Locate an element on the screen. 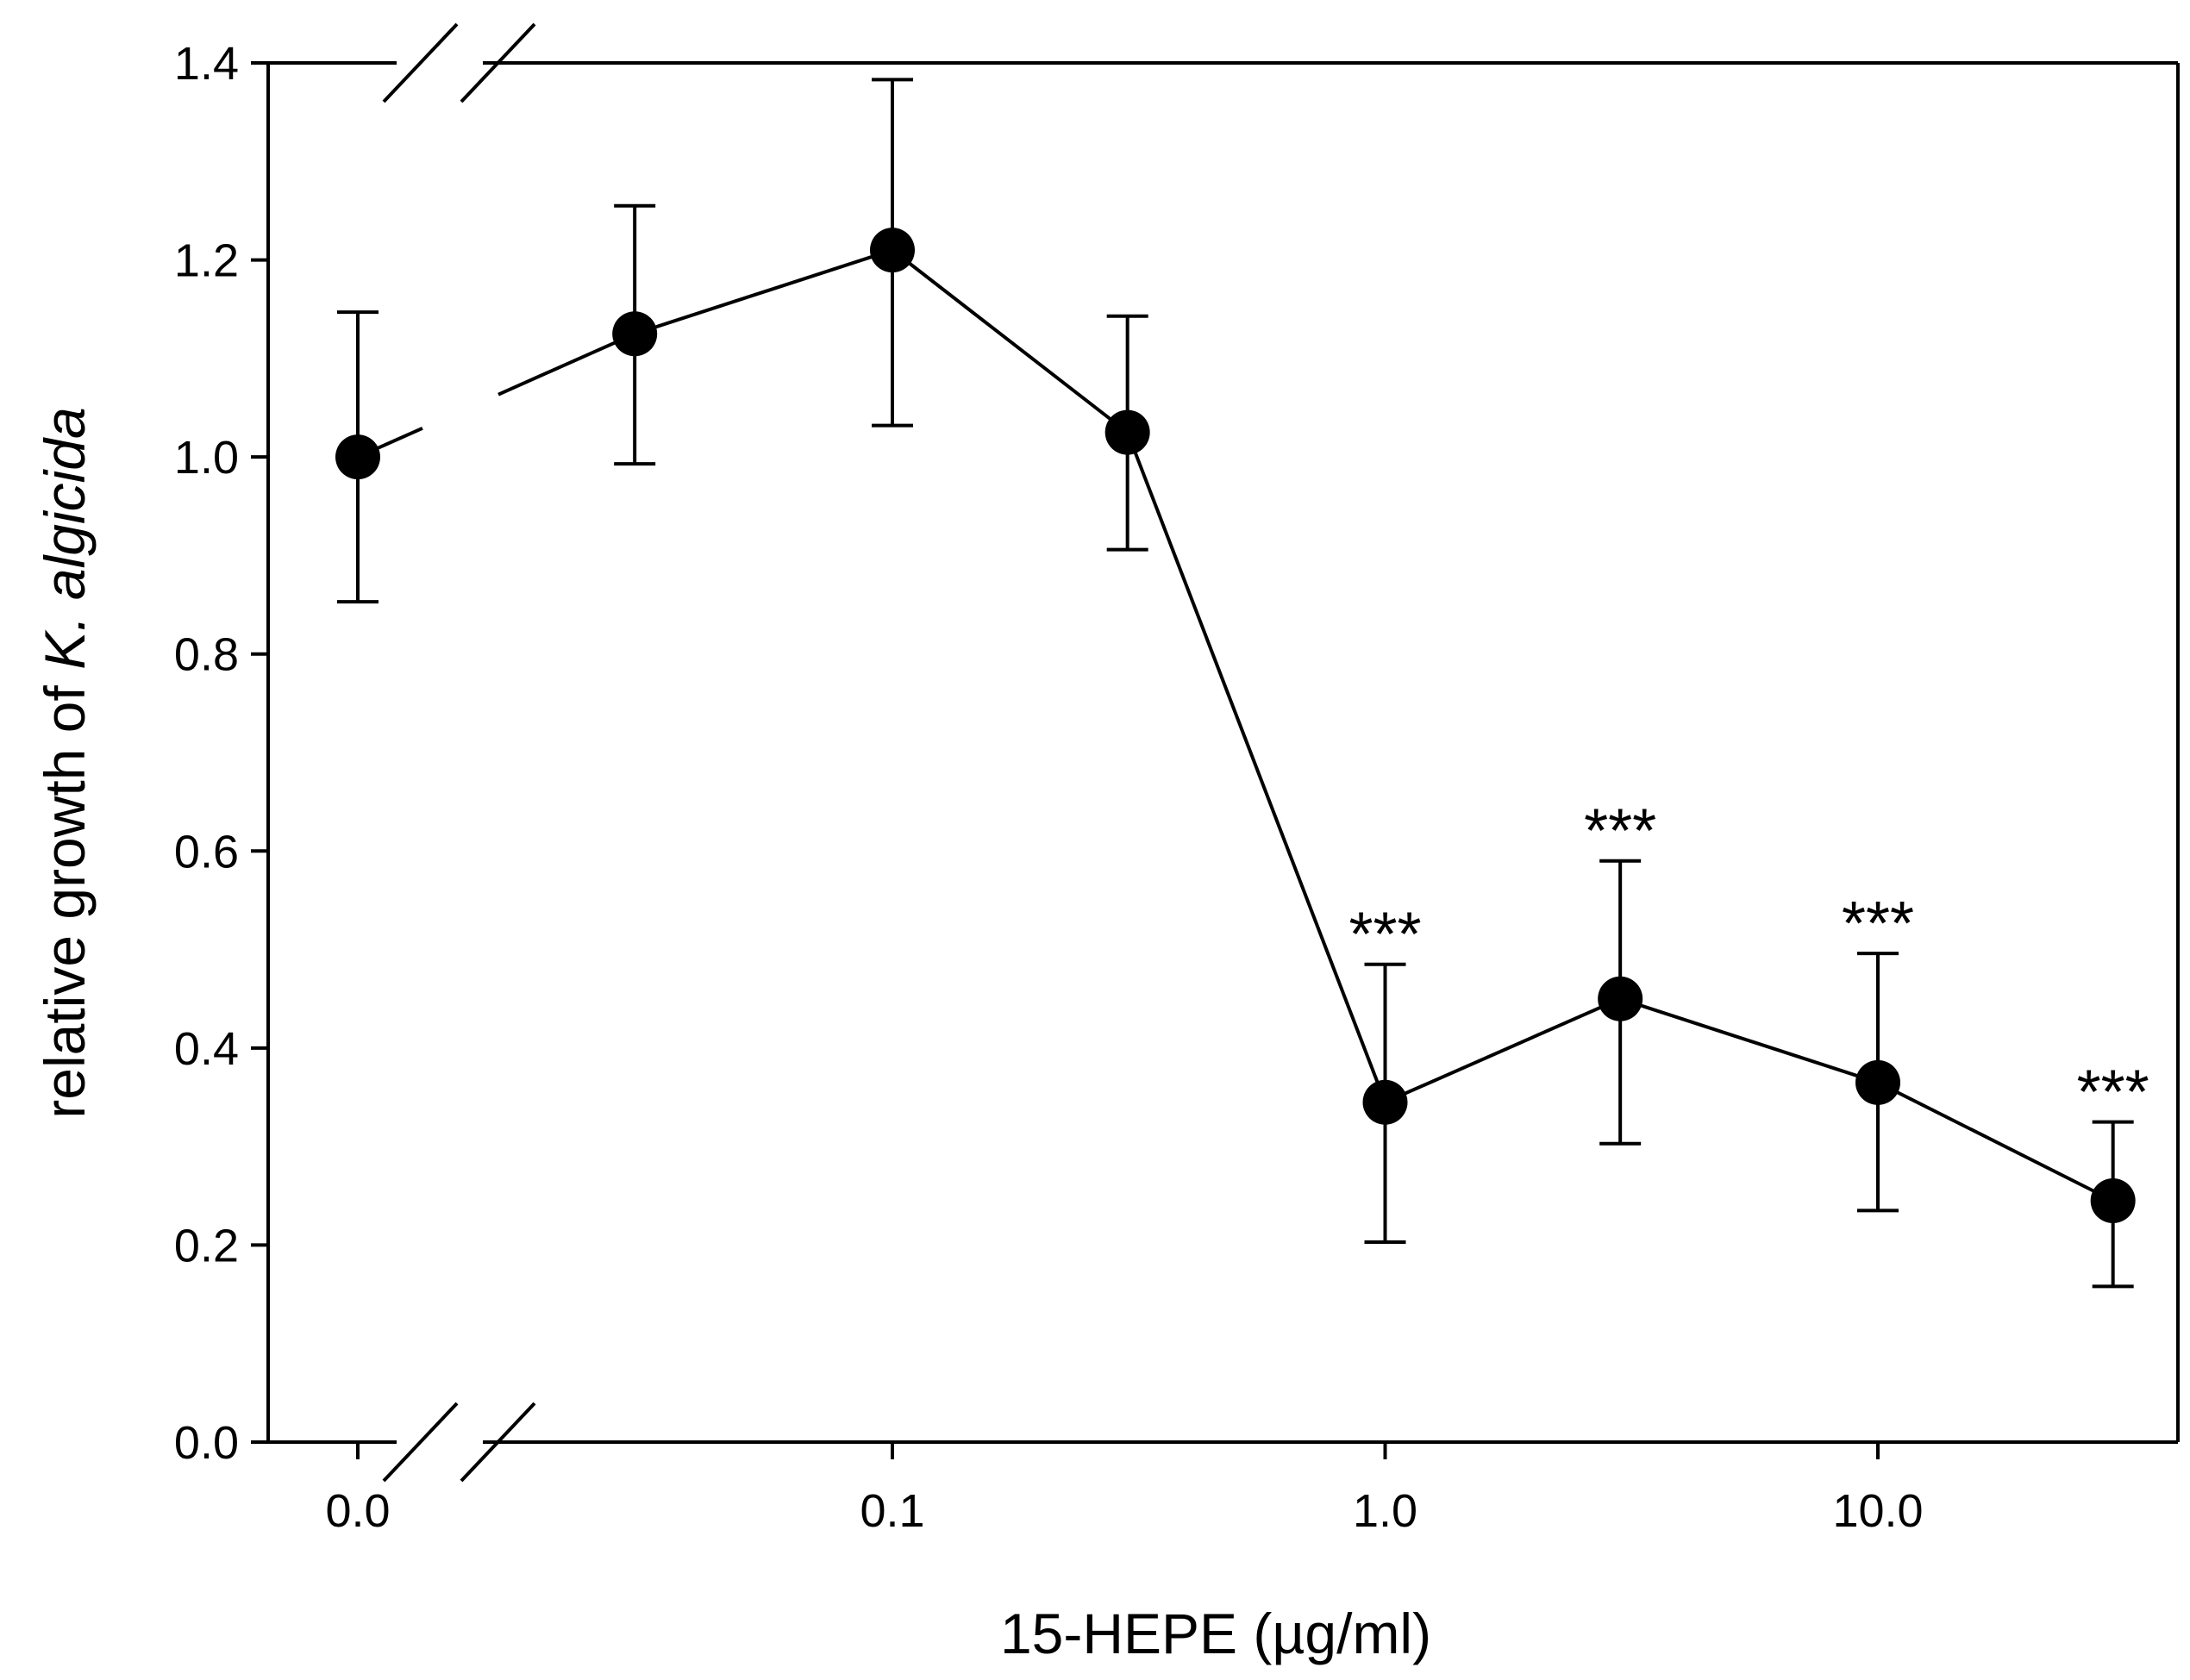 The height and width of the screenshot is (1680, 2190). significance-annotations: *** *** *** *** is located at coordinates (1749, 962).